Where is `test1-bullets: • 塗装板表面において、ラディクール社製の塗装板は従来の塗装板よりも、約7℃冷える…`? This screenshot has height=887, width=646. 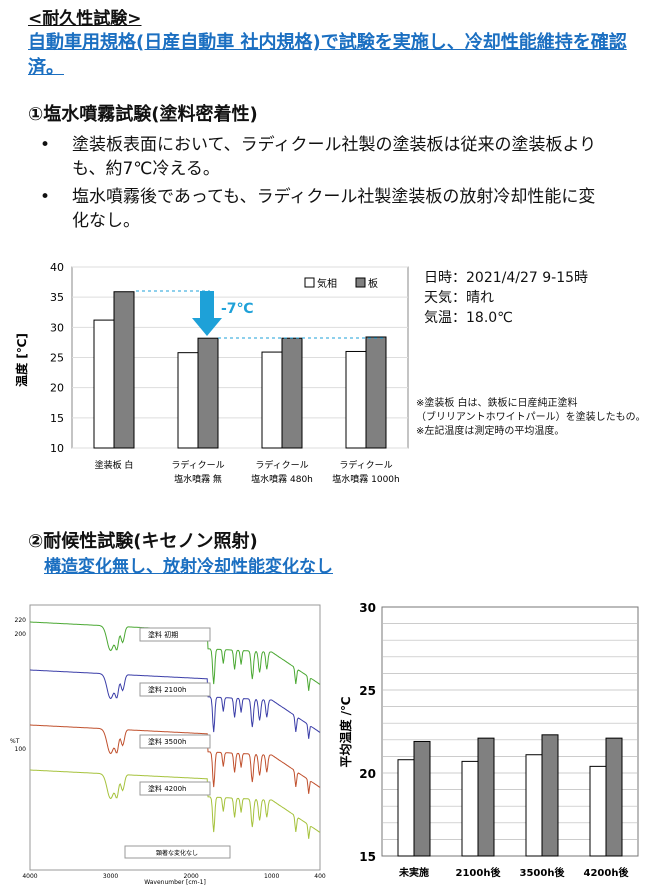 test1-bullets: • 塗装板表面において、ラディクール社製の塗装板は従来の塗装板よりも、約7℃冷える… is located at coordinates (320, 185).